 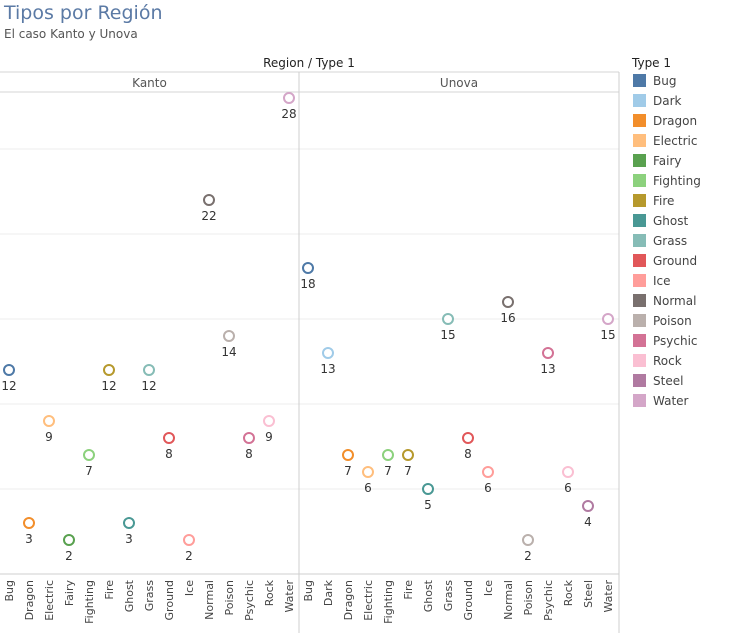 What do you see at coordinates (672, 321) in the screenshot?
I see `legend-item: Poison` at bounding box center [672, 321].